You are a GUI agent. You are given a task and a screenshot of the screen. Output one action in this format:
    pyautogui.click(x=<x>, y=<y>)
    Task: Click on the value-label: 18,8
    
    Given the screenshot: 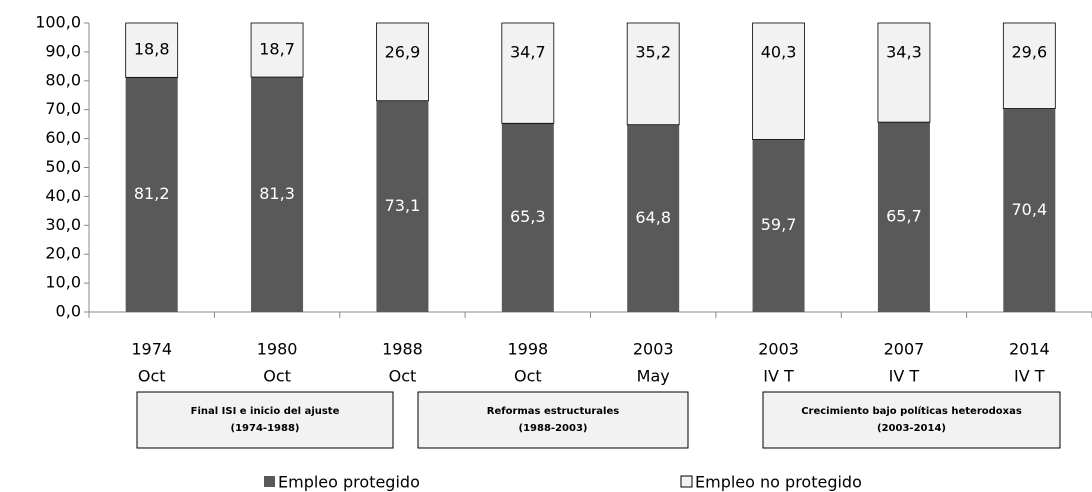 What is the action you would take?
    pyautogui.click(x=152, y=49)
    